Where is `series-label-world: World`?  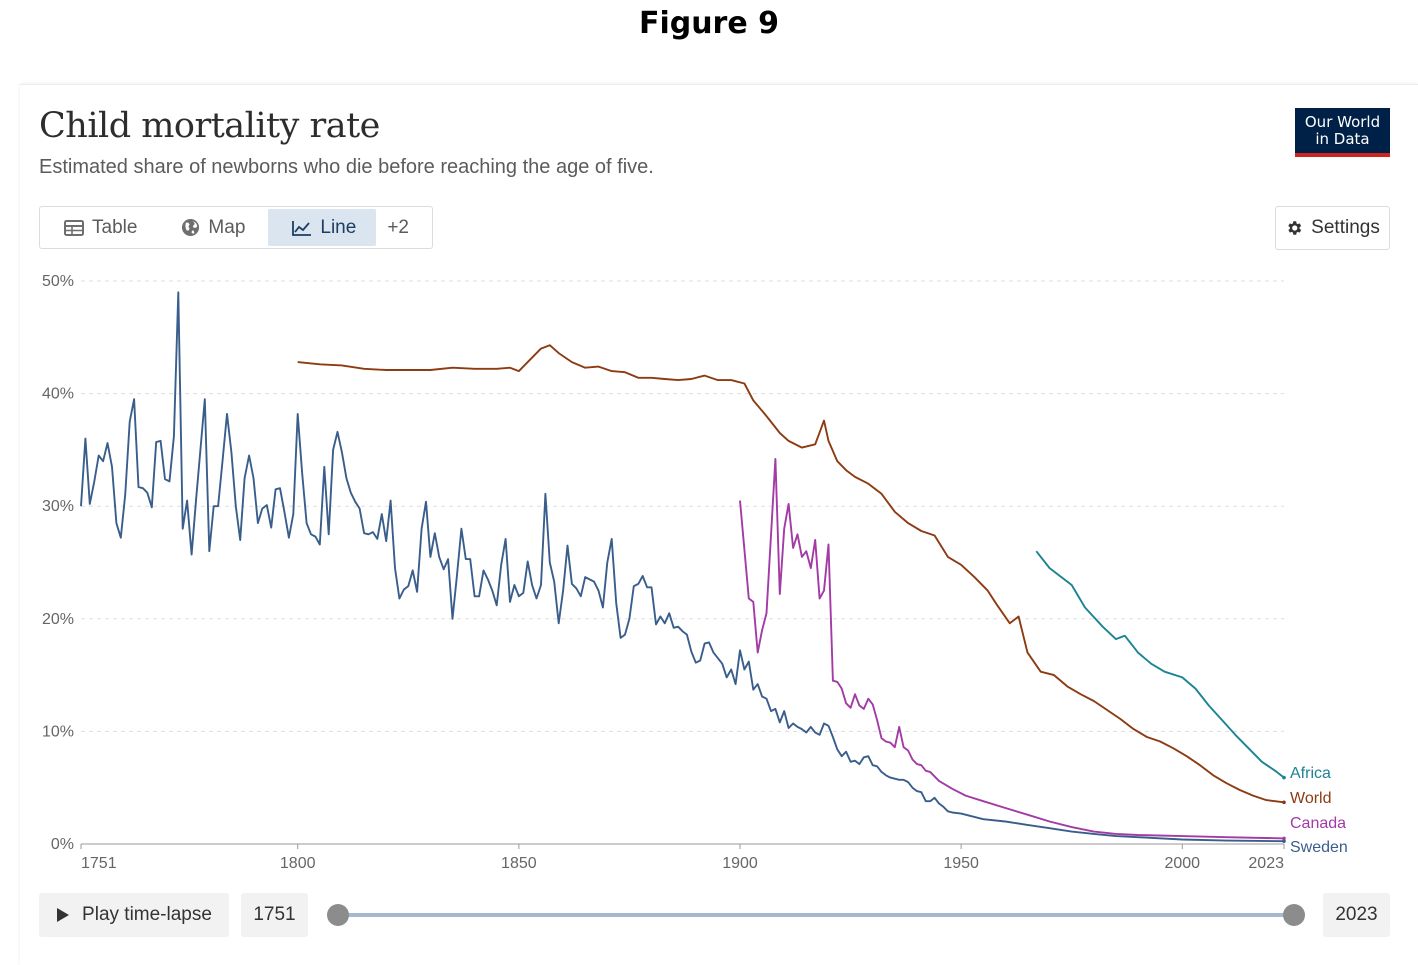 series-label-world: World is located at coordinates (1311, 798).